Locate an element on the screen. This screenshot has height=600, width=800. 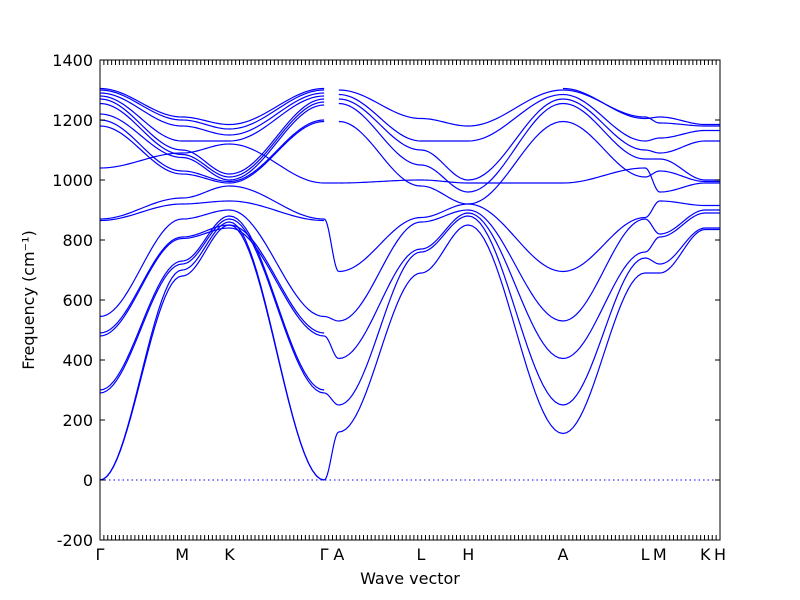
y-axis-label: Frequency (cm⁻¹) is located at coordinates (28, 299).